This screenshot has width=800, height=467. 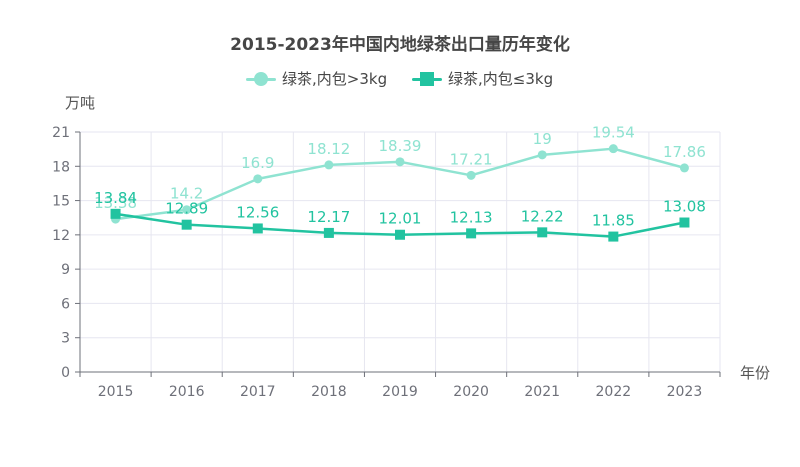 I want to click on series-2-data-label: 13.84, so click(x=115, y=198).